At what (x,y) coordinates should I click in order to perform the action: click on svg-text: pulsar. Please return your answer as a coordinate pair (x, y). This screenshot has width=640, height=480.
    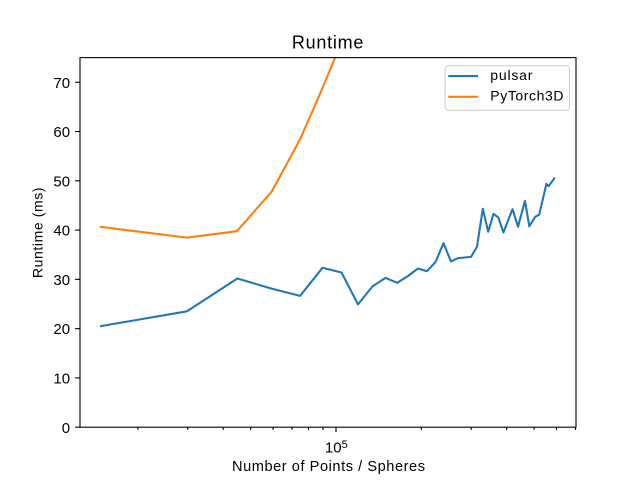
    Looking at the image, I should click on (511, 75).